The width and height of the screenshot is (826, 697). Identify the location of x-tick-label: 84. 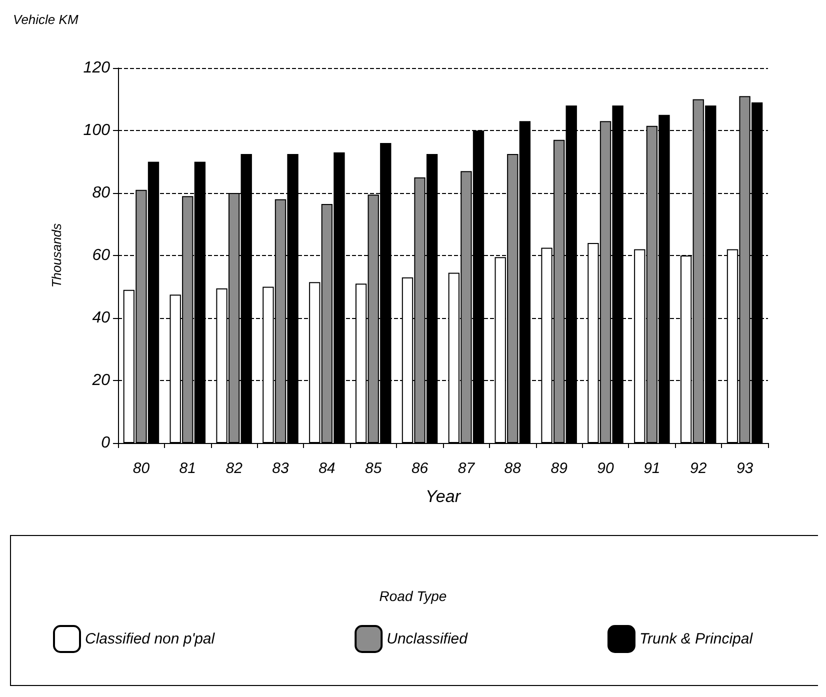
(327, 468).